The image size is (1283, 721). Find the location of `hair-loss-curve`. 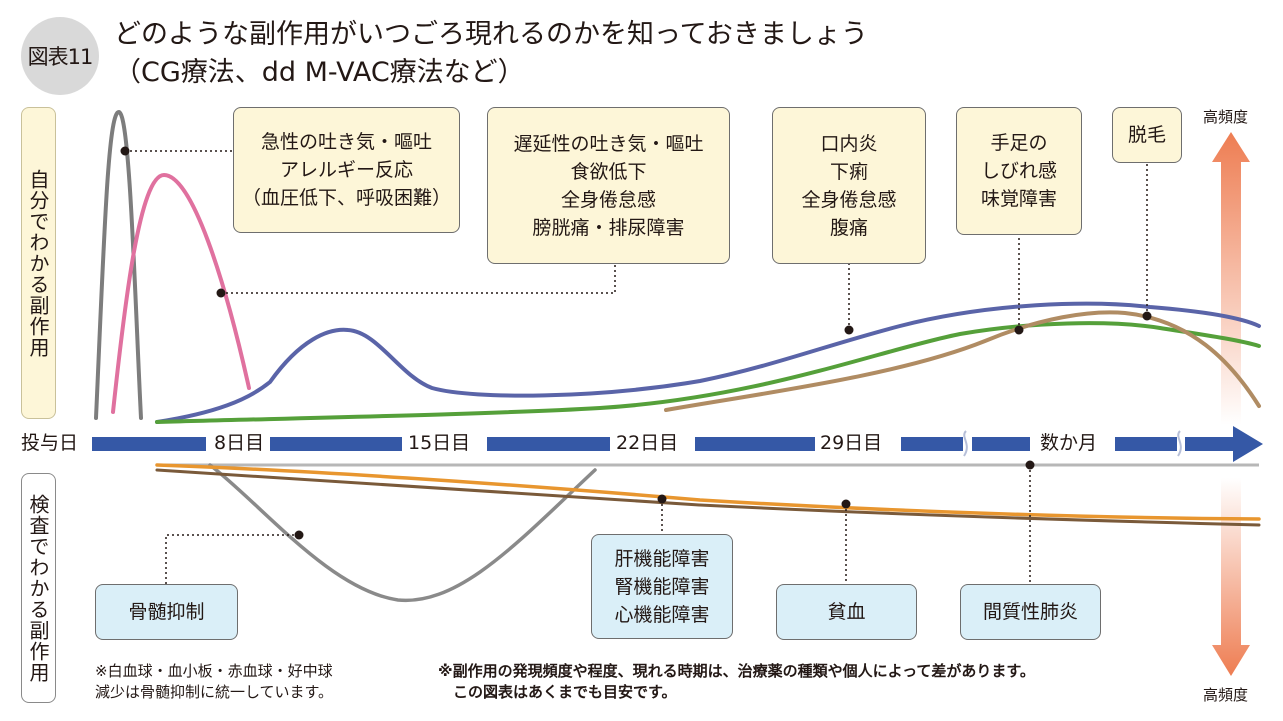

hair-loss-curve is located at coordinates (962, 361).